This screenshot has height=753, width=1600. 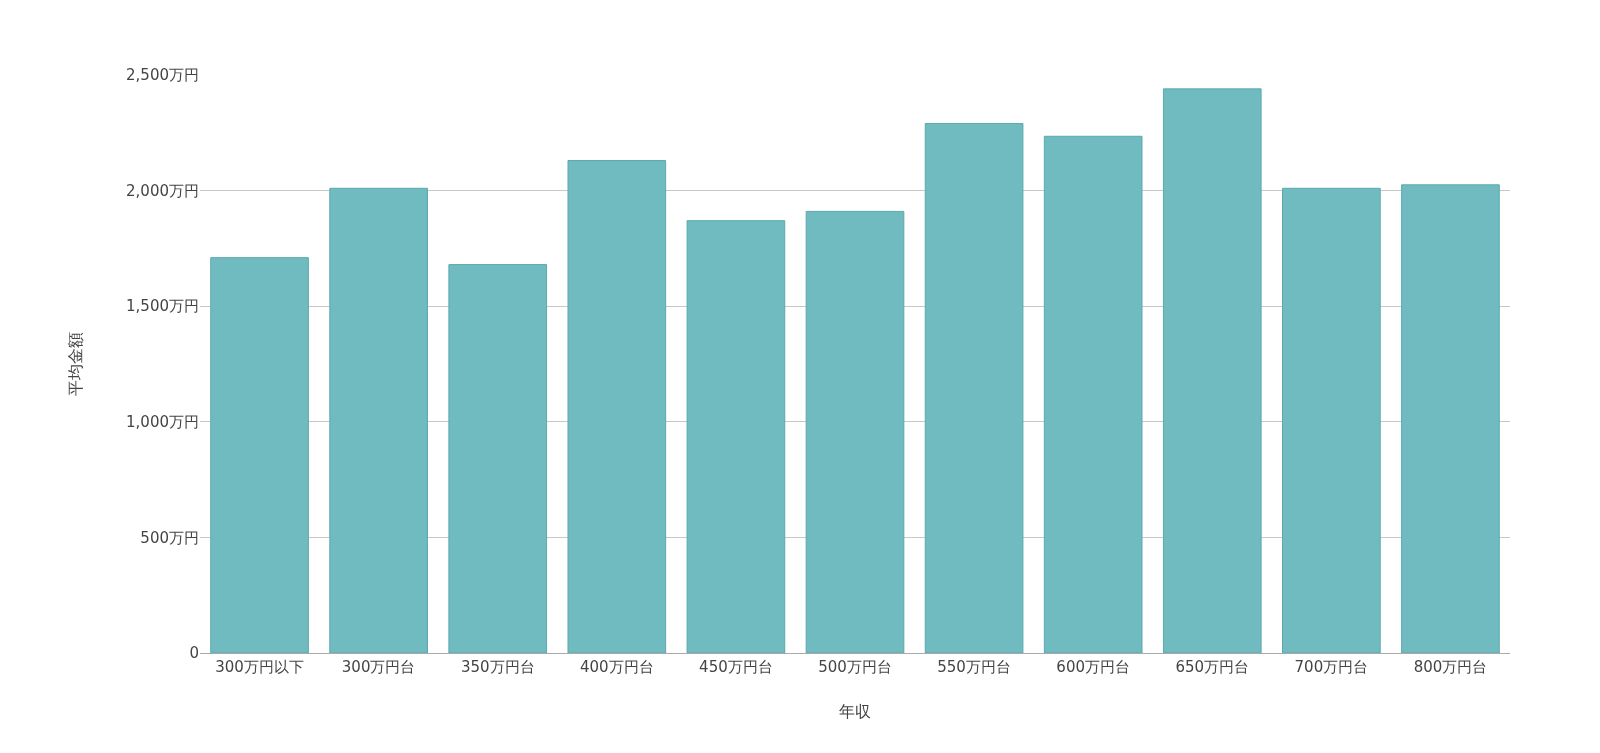 What do you see at coordinates (259, 667) in the screenshot?
I see `x-tick-label: 300万円以下` at bounding box center [259, 667].